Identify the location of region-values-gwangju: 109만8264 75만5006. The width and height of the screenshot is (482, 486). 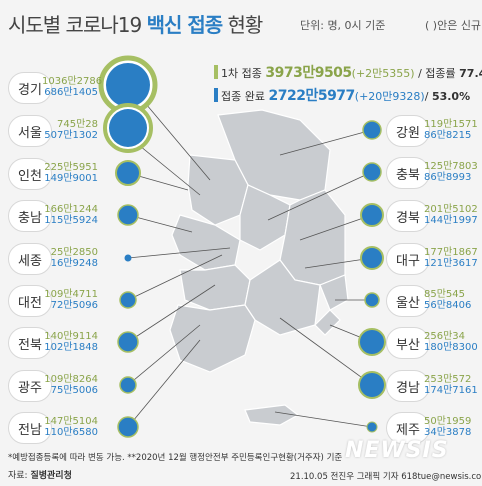
(71, 385).